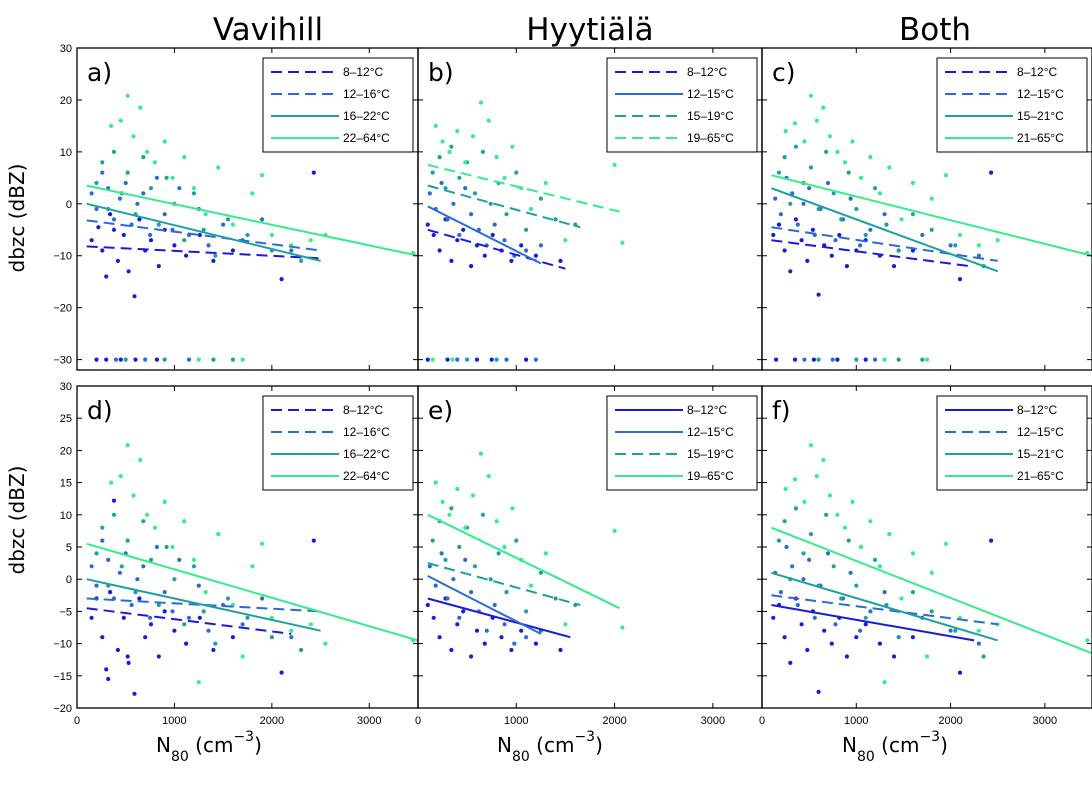  What do you see at coordinates (66, 153) in the screenshot?
I see `y-tick-label: 10` at bounding box center [66, 153].